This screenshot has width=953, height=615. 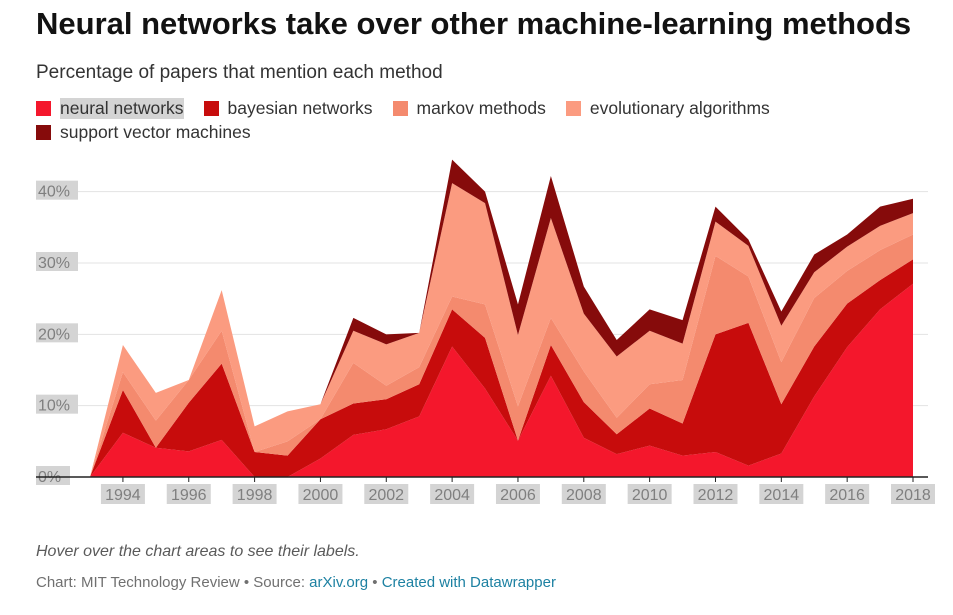 I want to click on legend-swatch-support-vector-machines, so click(x=43, y=132).